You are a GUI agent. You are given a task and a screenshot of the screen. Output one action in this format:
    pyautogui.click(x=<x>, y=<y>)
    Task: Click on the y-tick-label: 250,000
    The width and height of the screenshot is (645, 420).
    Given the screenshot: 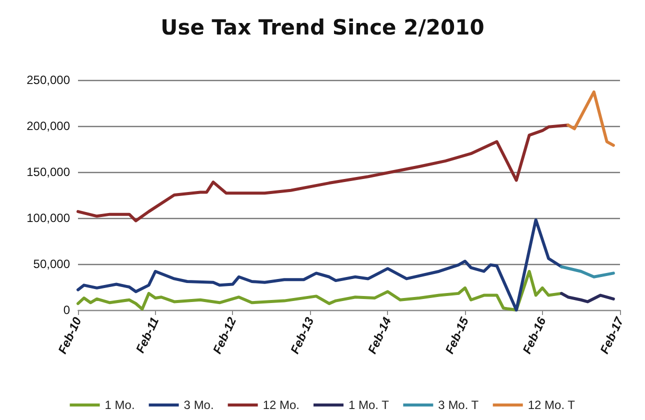 What is the action you would take?
    pyautogui.click(x=48, y=80)
    